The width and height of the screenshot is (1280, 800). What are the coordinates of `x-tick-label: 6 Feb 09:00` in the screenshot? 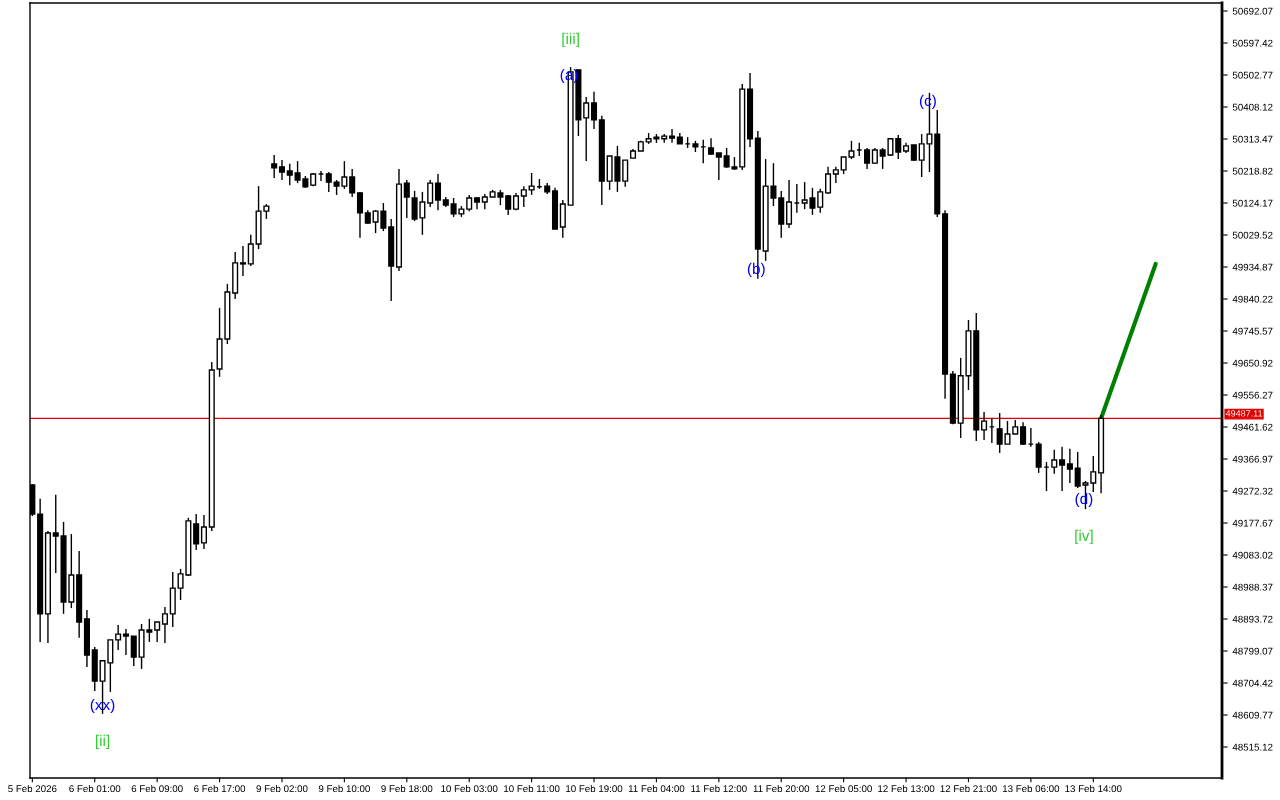 It's located at (157, 788).